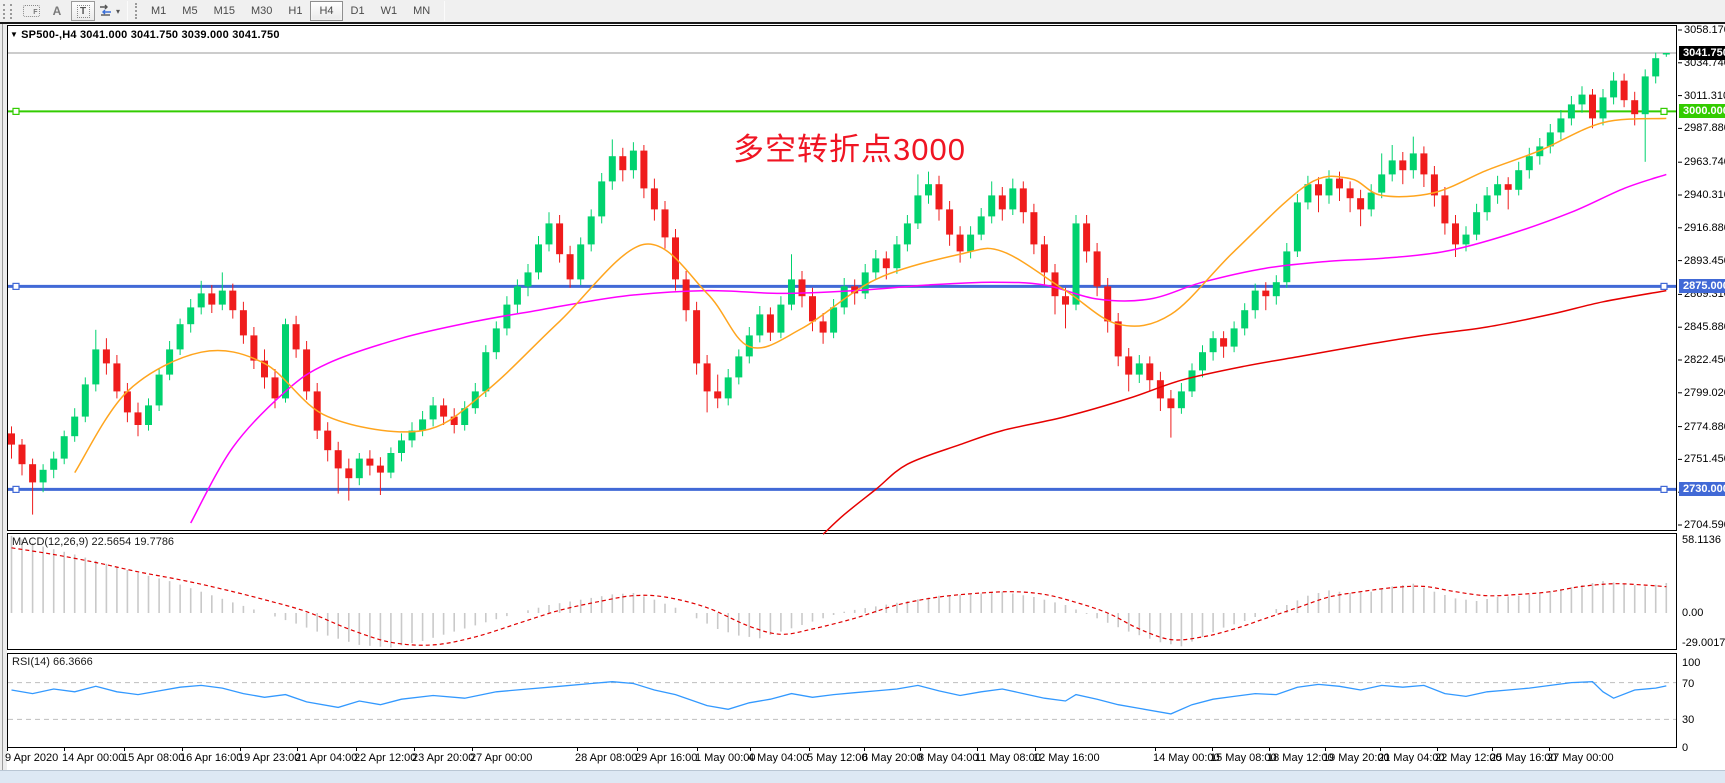 Image resolution: width=1725 pixels, height=783 pixels. Describe the element at coordinates (1243, 758) in the screenshot. I see `time-label: 15 May 08:00` at that location.